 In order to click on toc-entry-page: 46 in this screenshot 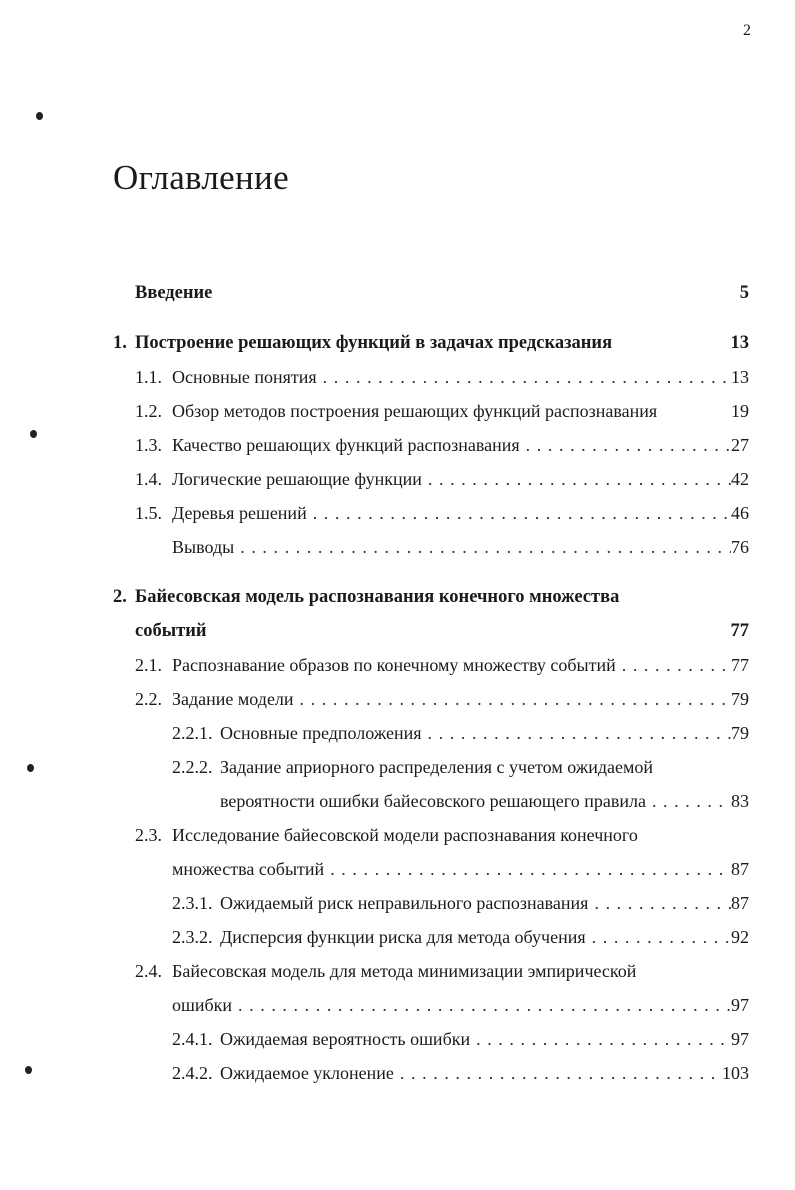, I will do `click(740, 513)`.